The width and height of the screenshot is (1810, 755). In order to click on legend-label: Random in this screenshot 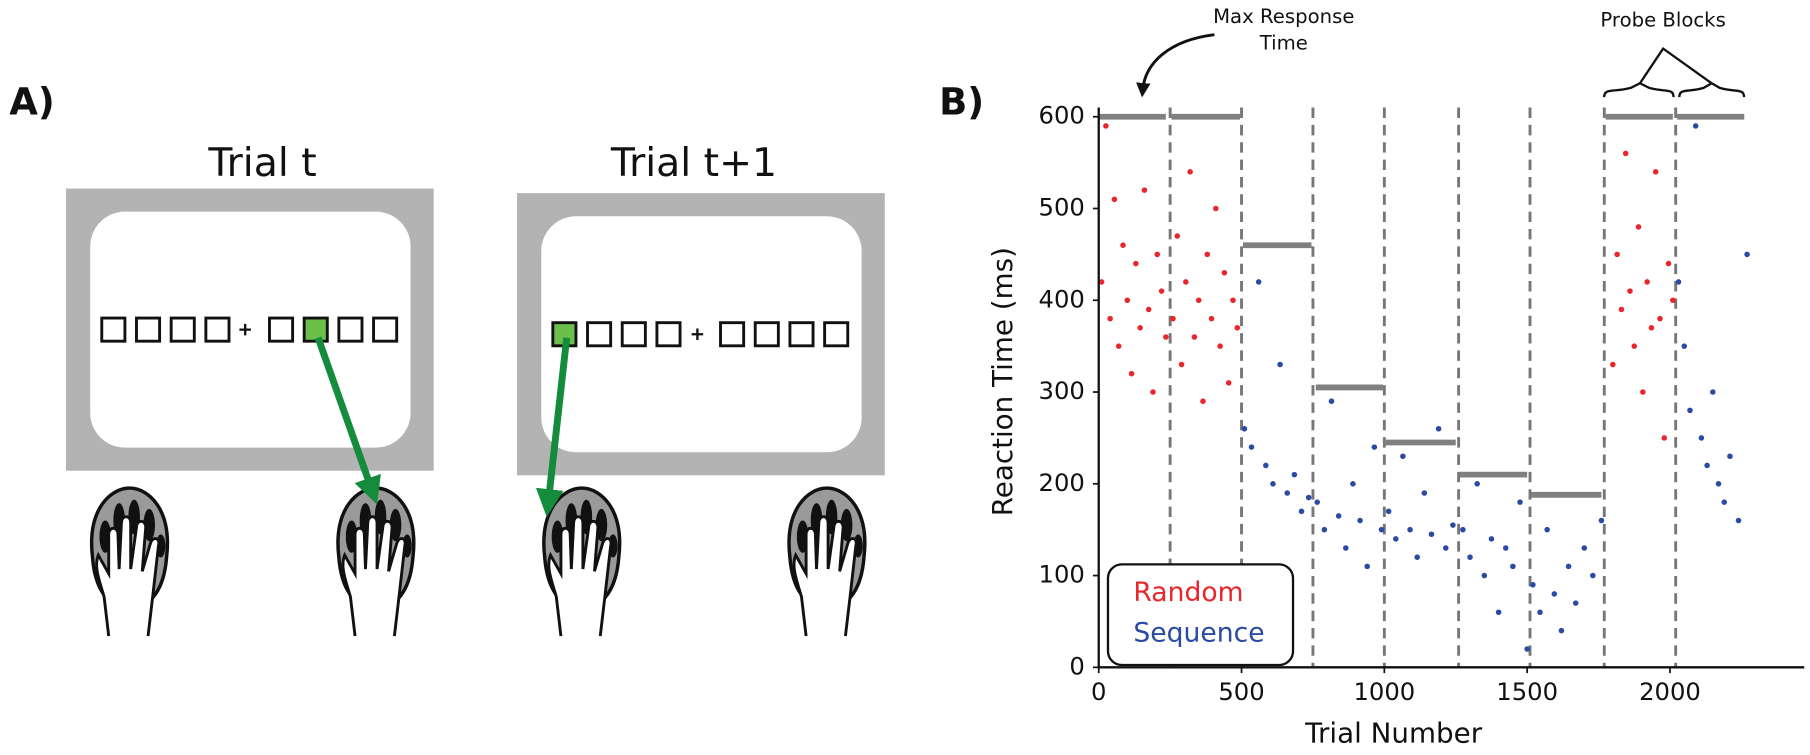, I will do `click(1188, 592)`.